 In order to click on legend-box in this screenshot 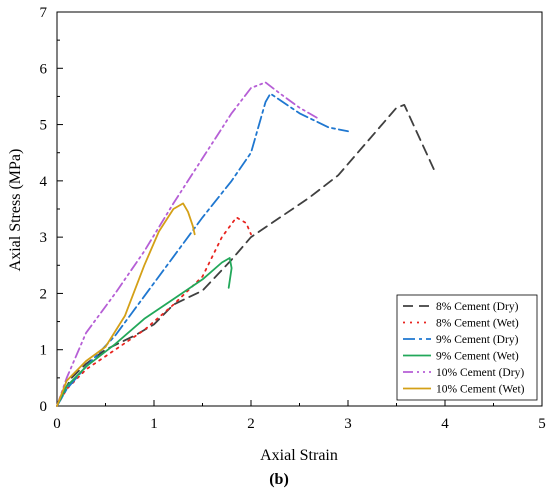, I will do `click(467, 347)`.